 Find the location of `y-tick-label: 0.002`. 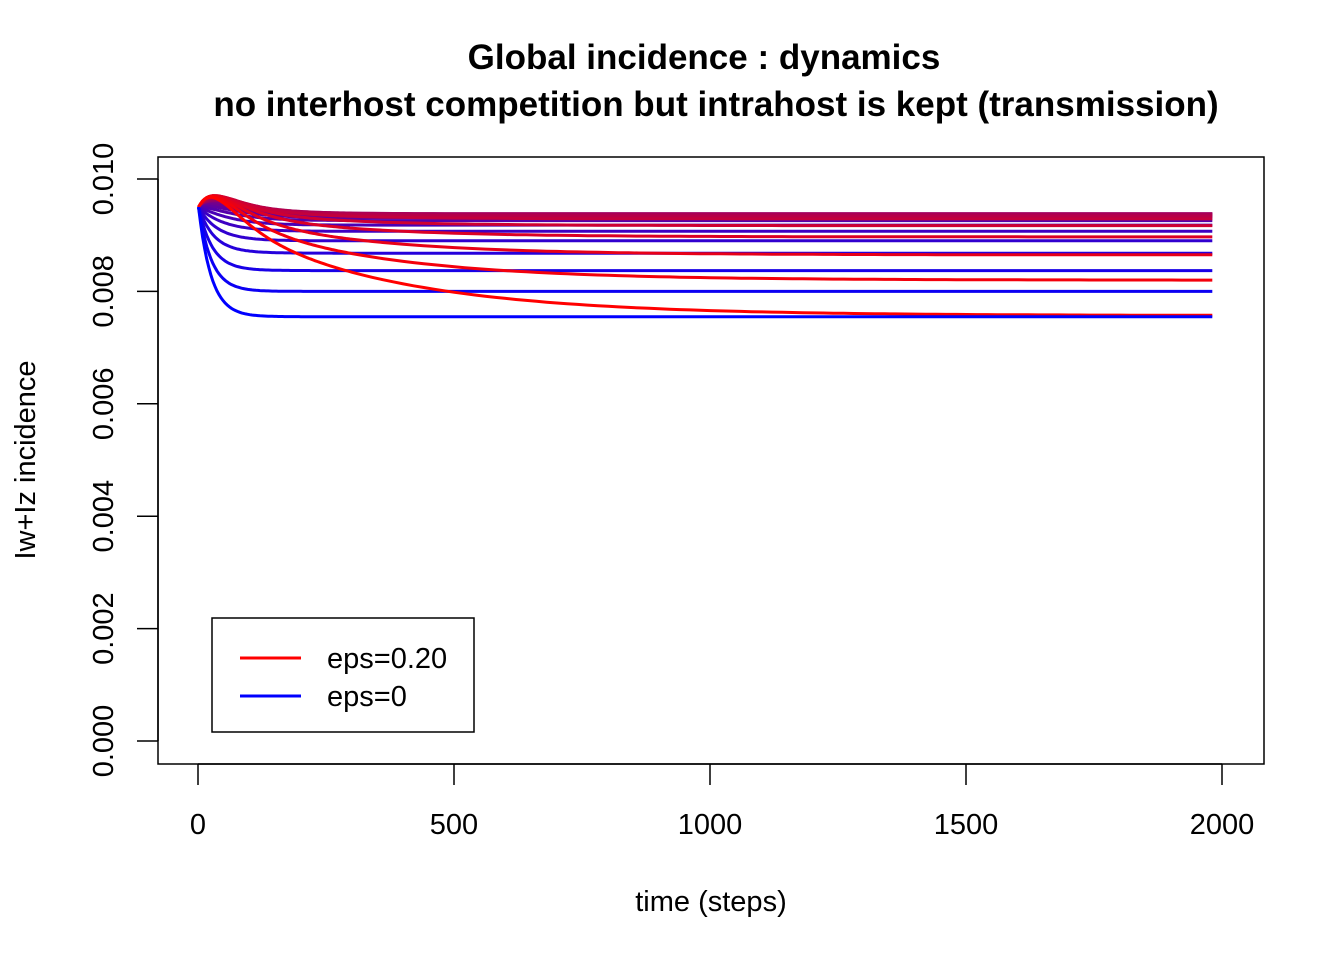

y-tick-label: 0.002 is located at coordinates (104, 628).